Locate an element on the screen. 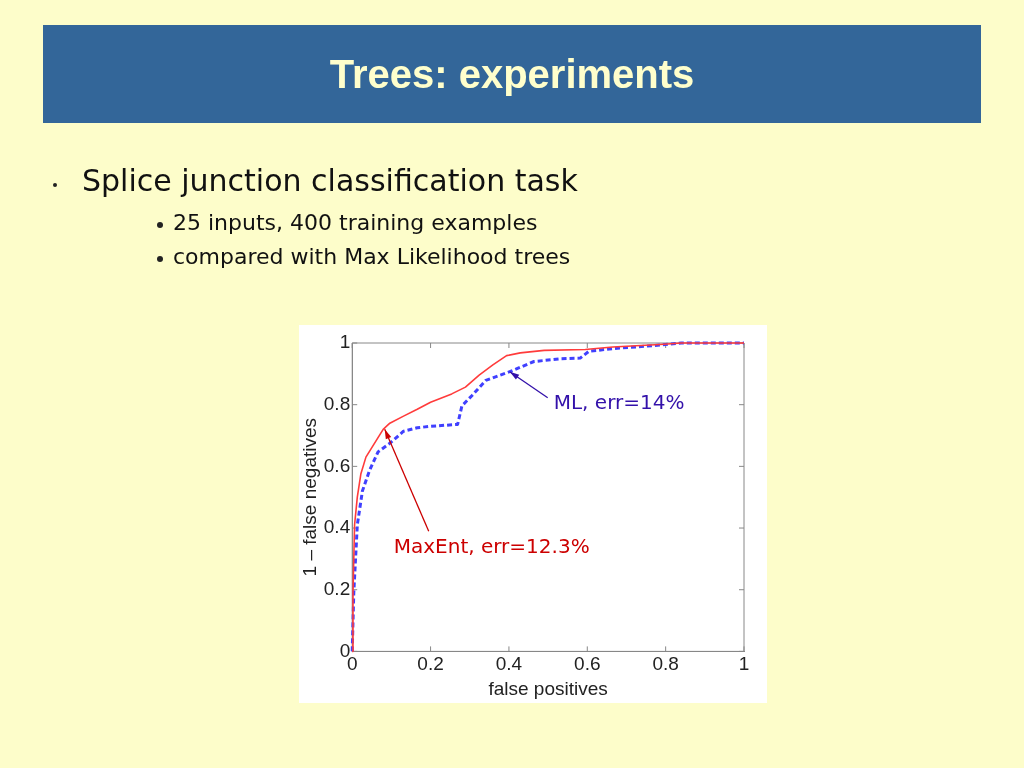 Image resolution: width=1024 pixels, height=768 pixels. x-tick-label: 0.2 is located at coordinates (430, 664).